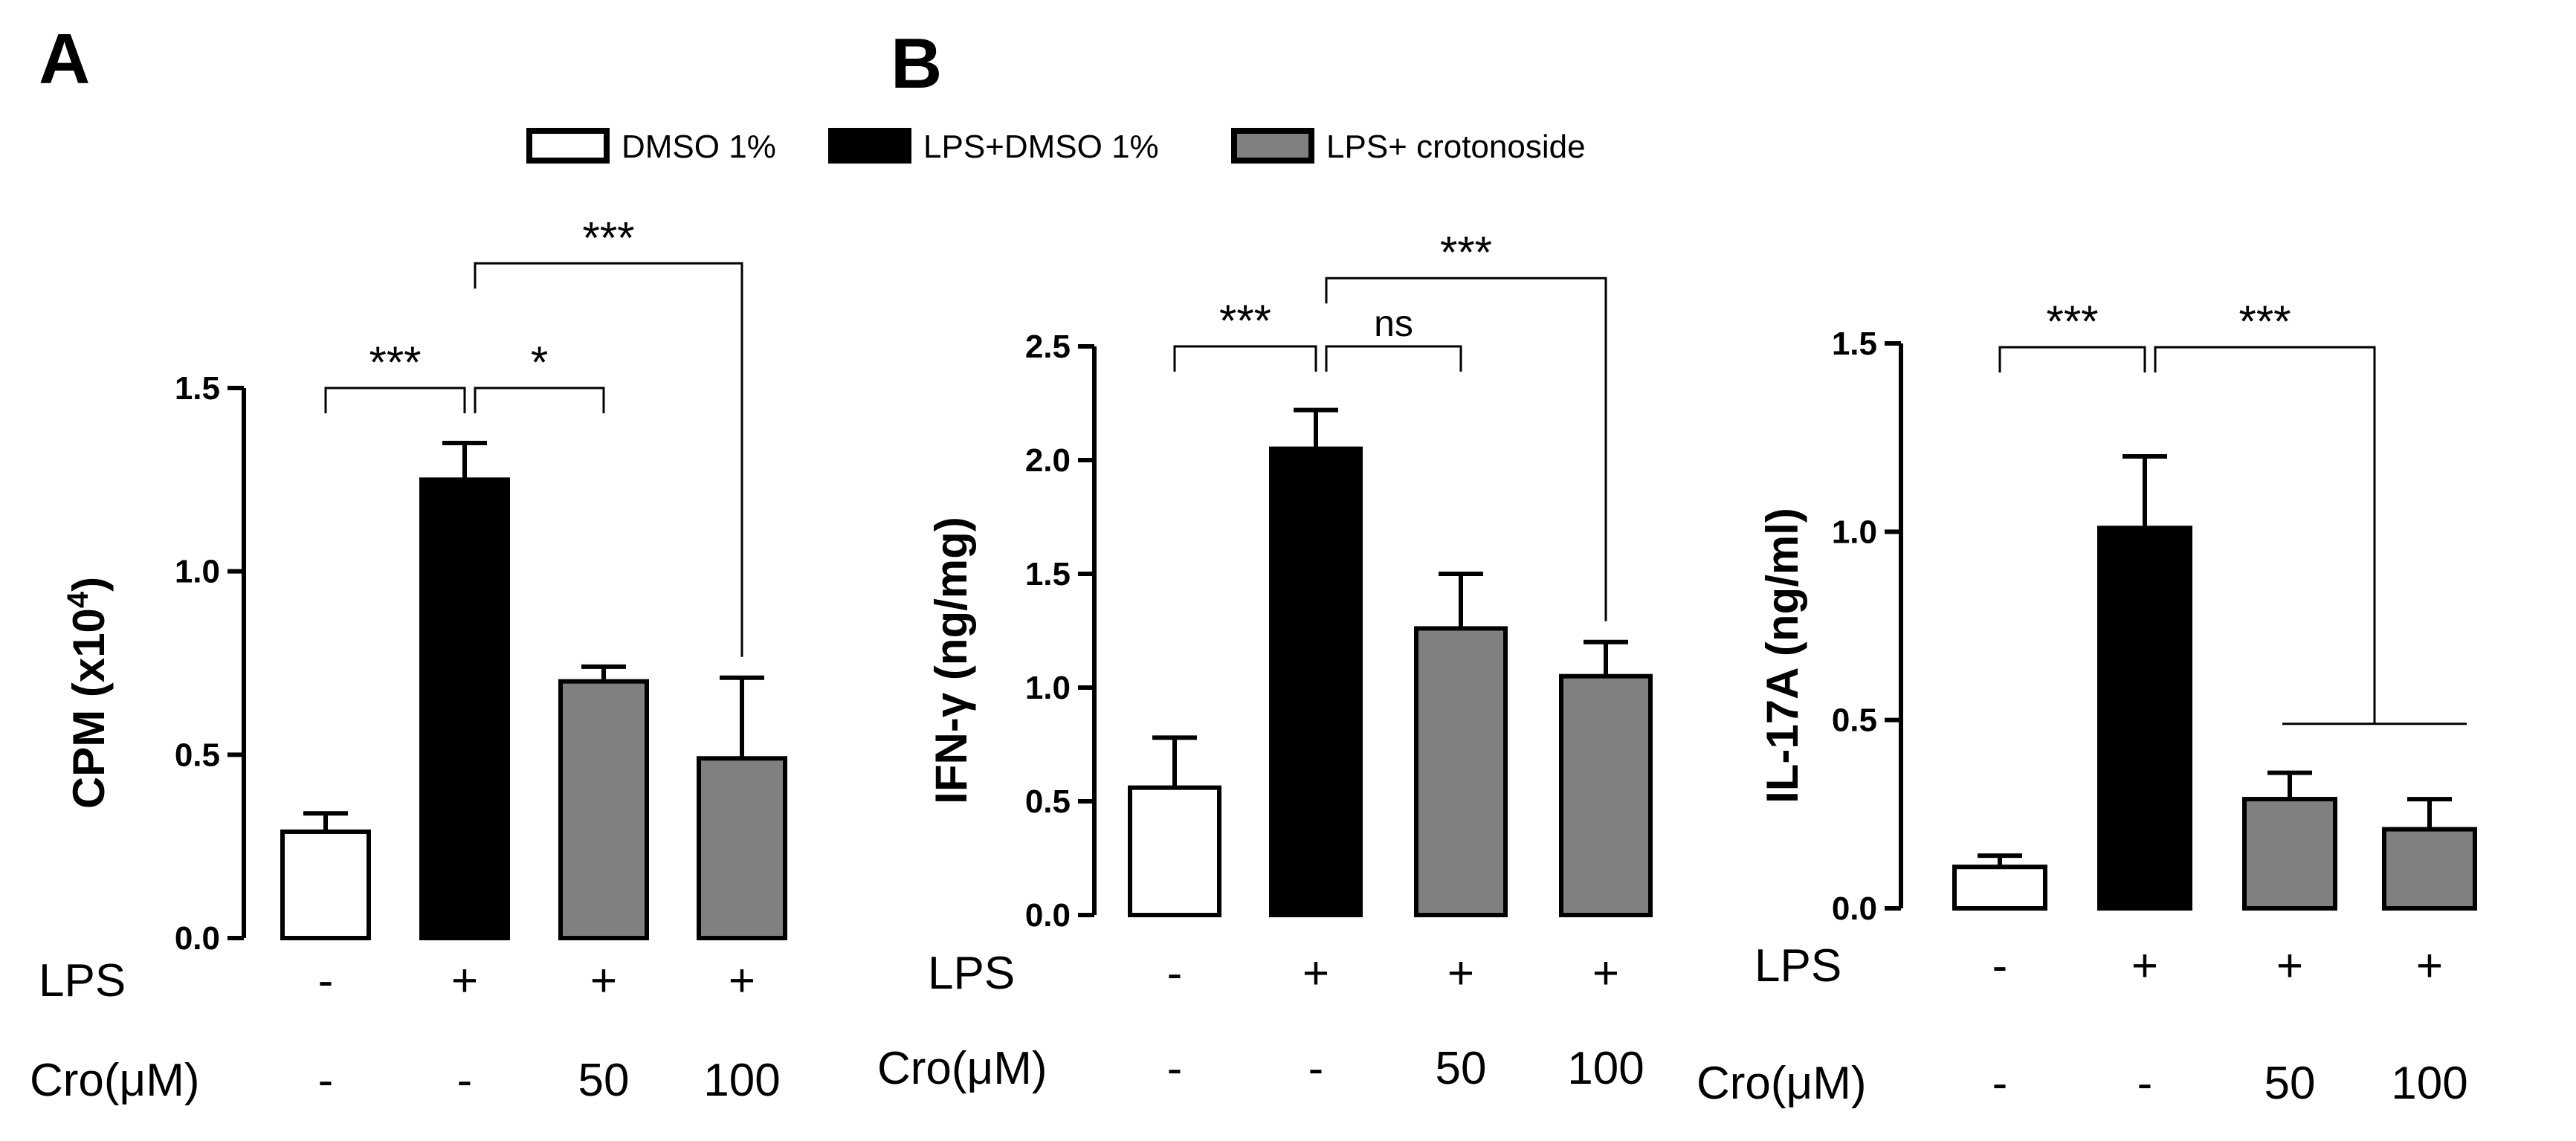 Image resolution: width=2576 pixels, height=1141 pixels. Describe the element at coordinates (1272, 146) in the screenshot. I see `legend-swatch-lps-crotonoside` at that location.